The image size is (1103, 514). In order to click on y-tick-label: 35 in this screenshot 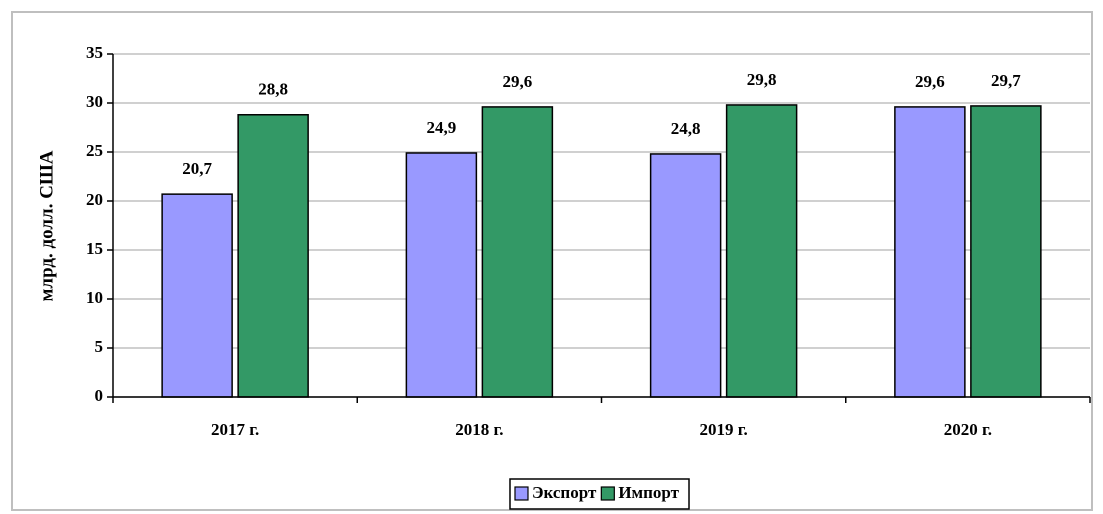, I will do `click(94, 52)`.